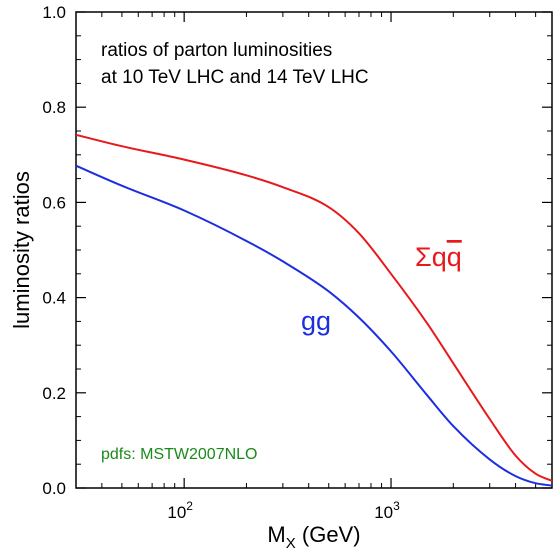 The width and height of the screenshot is (554, 554). Describe the element at coordinates (276, 534) in the screenshot. I see `x-axis-title-main: M` at that location.